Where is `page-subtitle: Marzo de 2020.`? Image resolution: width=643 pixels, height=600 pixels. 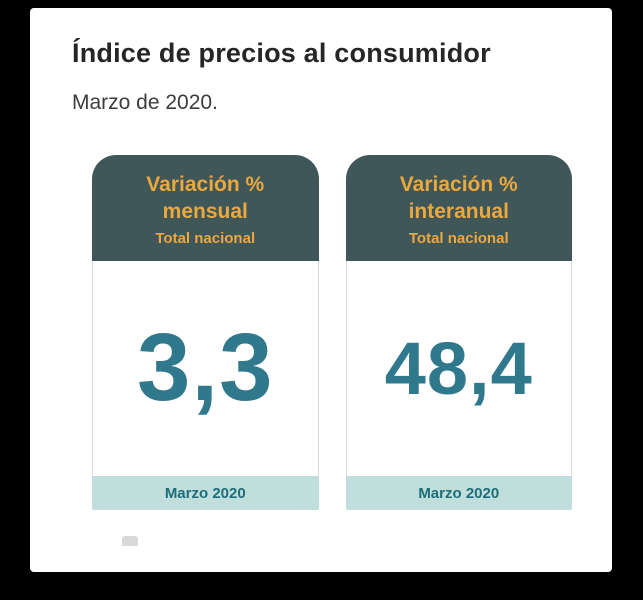
page-subtitle: Marzo de 2020. is located at coordinates (145, 102).